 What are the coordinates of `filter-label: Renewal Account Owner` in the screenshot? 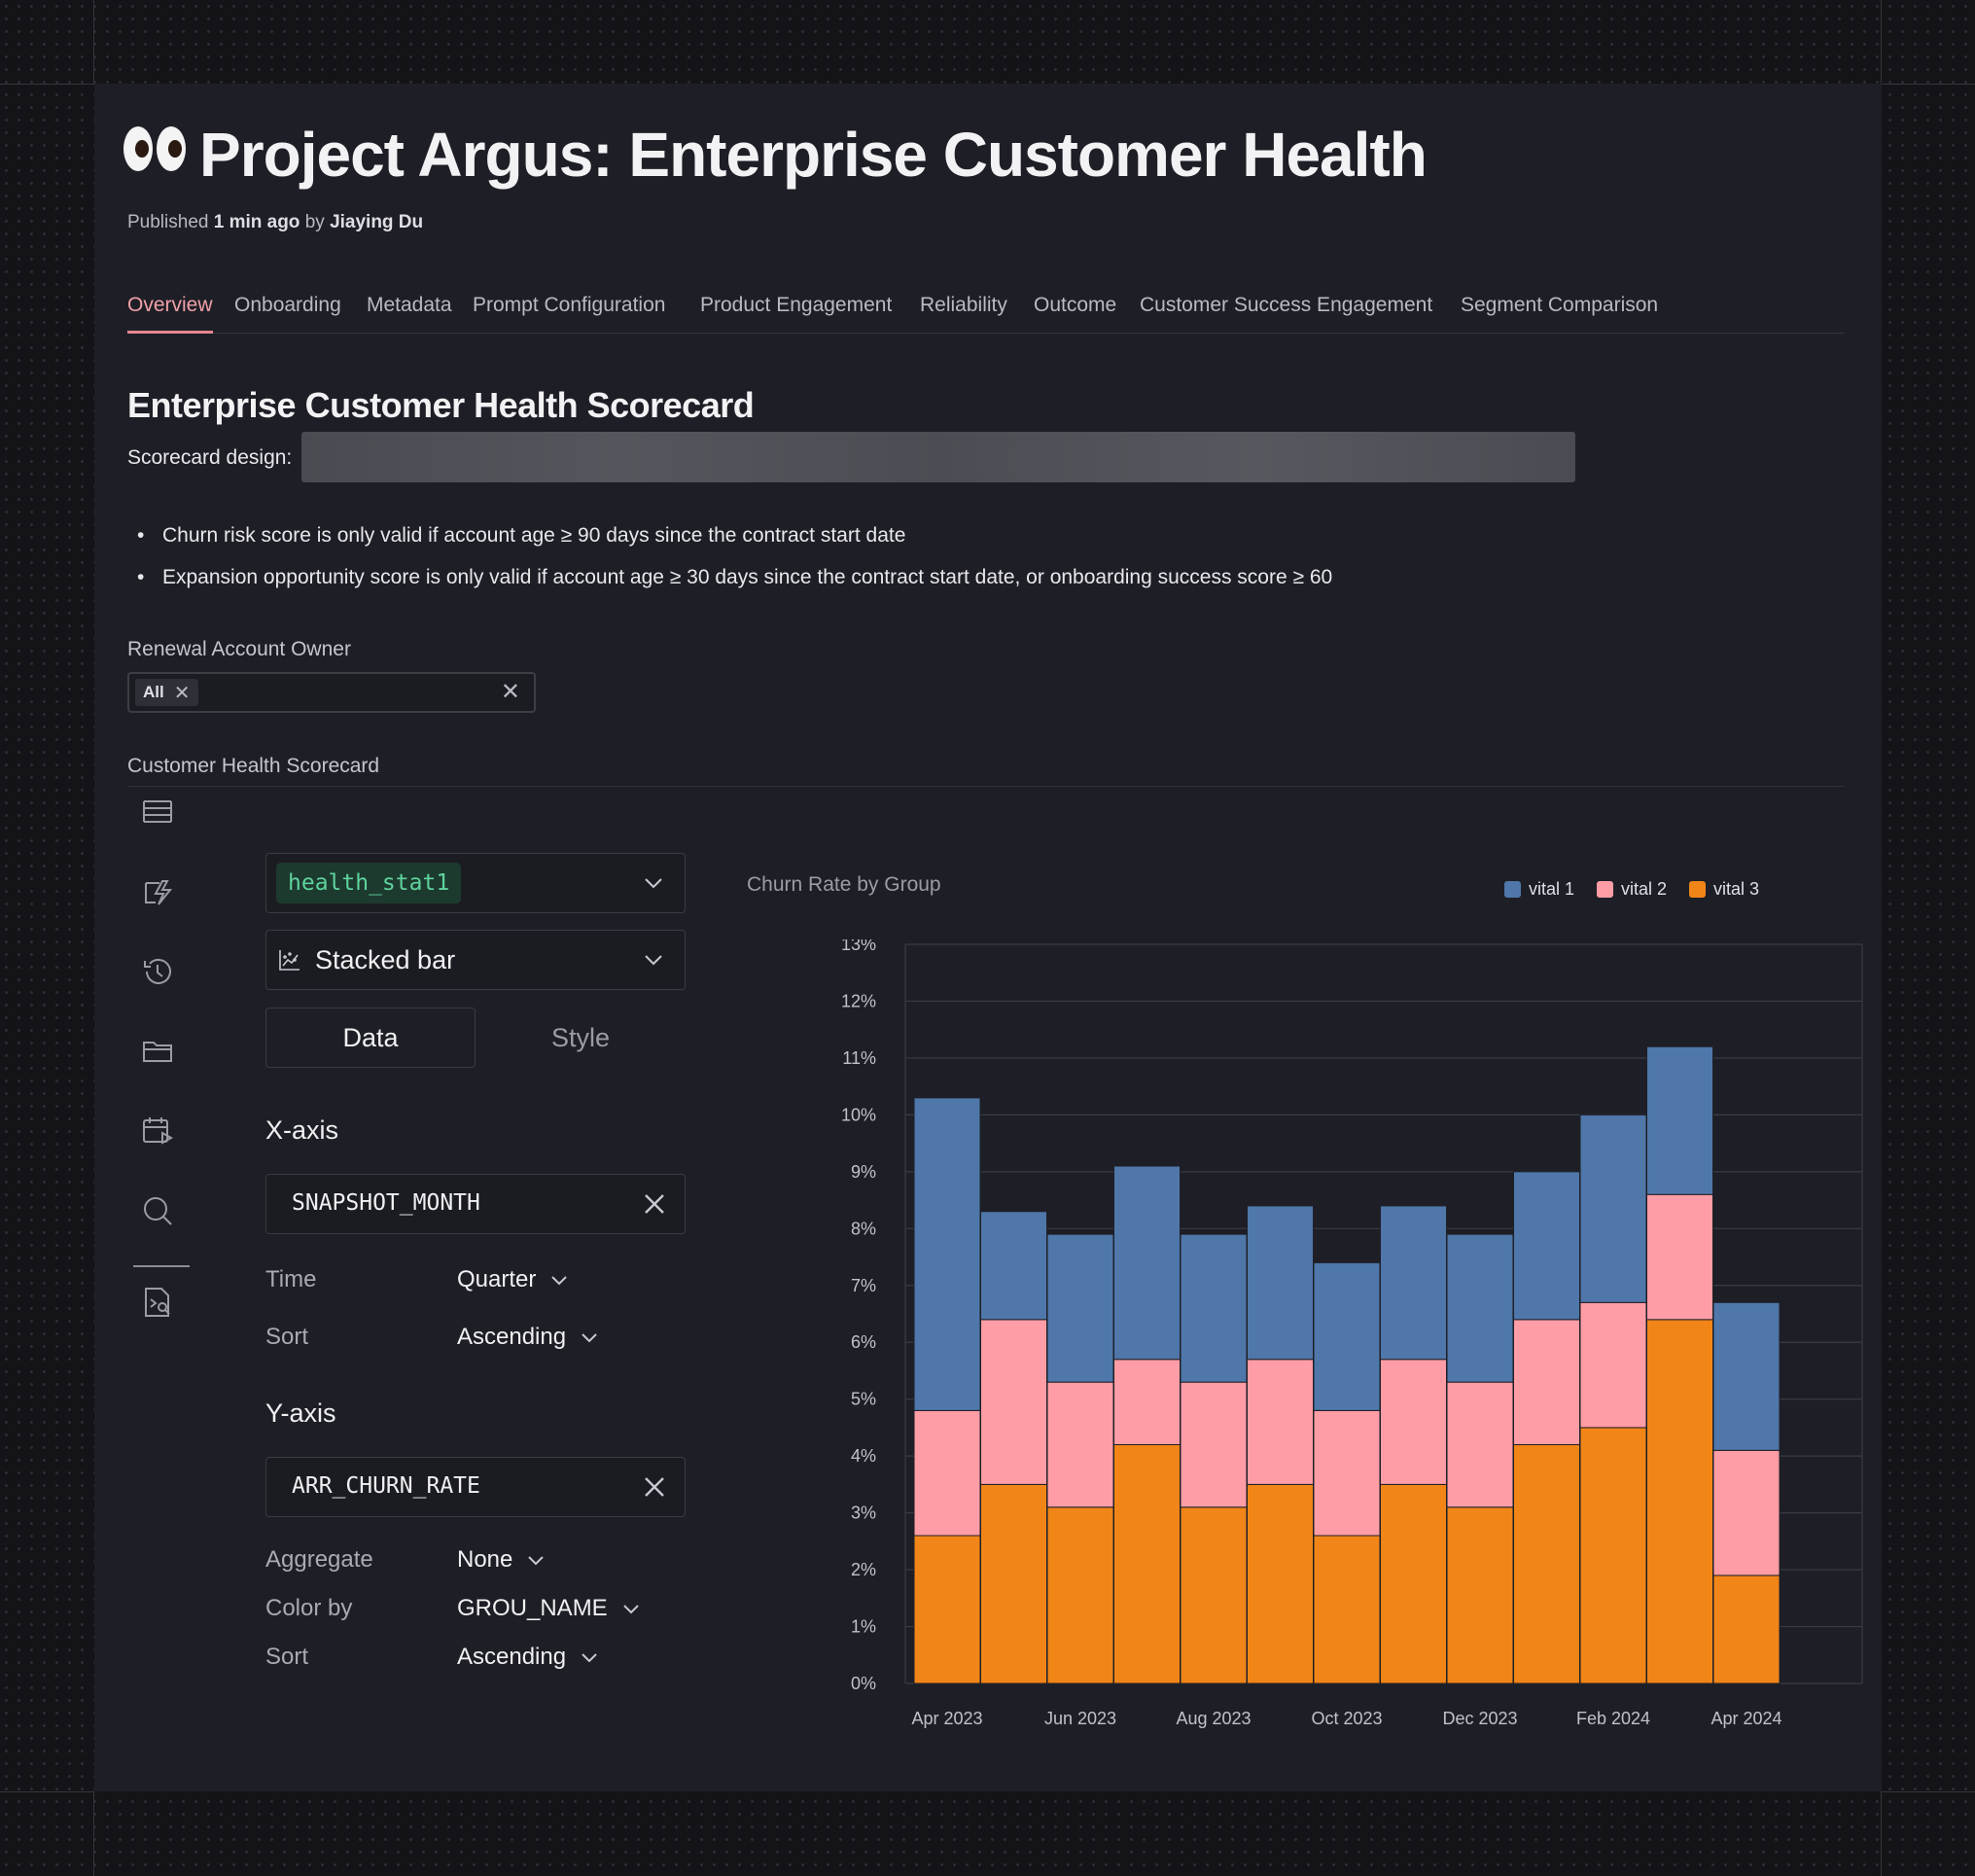 It's located at (239, 649).